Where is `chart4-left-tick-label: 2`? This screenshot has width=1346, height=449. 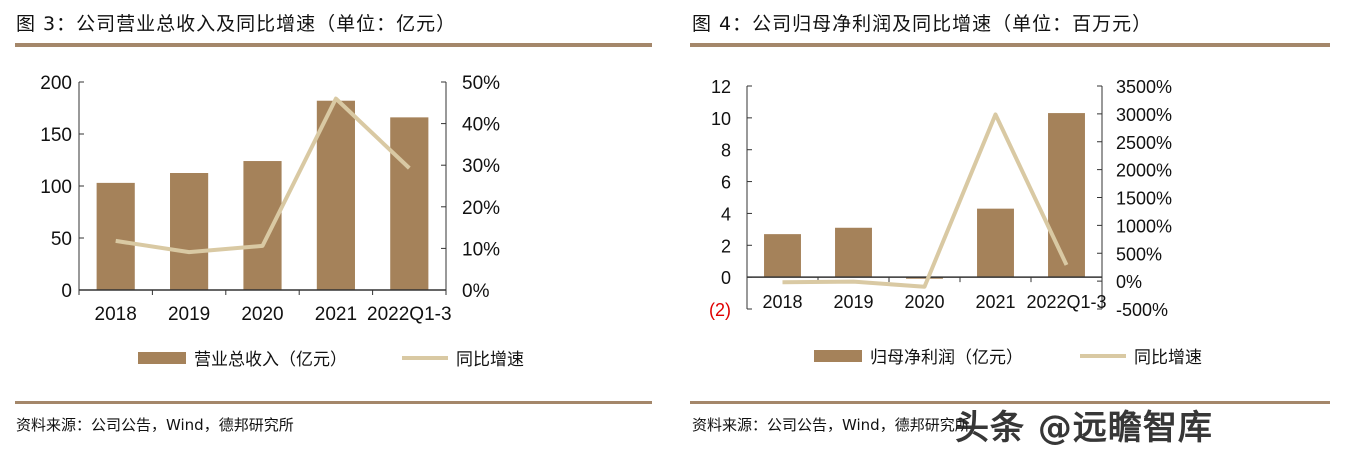 chart4-left-tick-label: 2 is located at coordinates (726, 246).